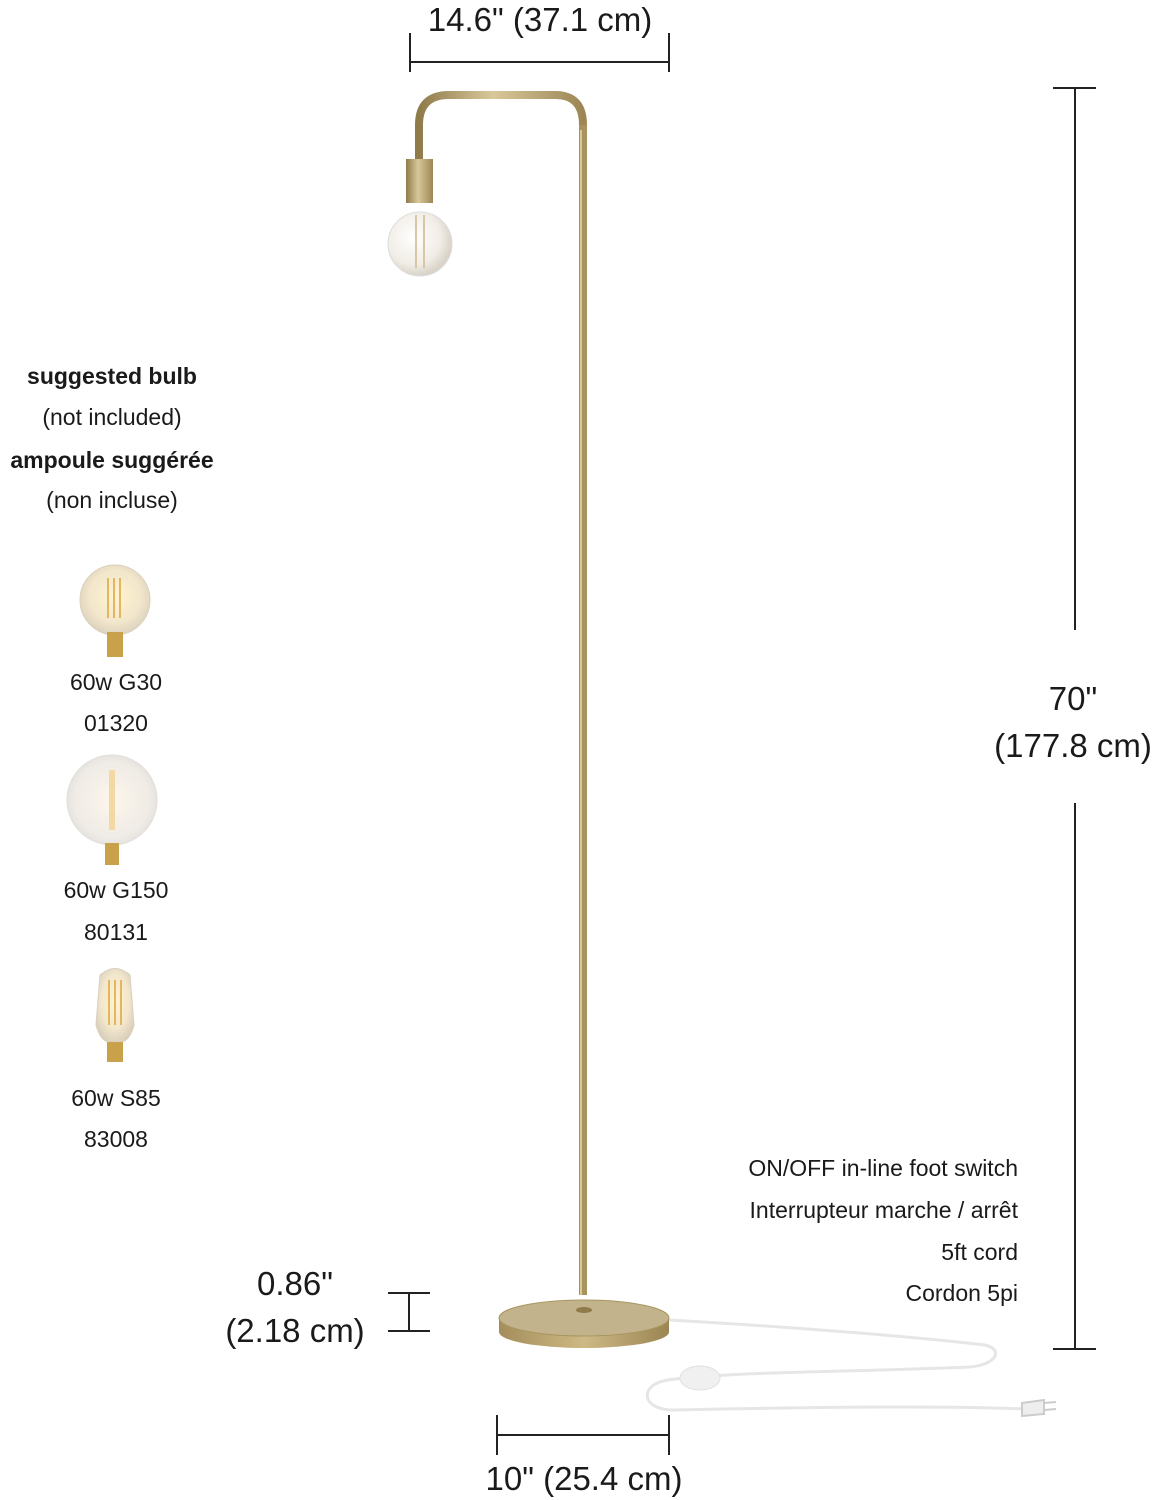 The image size is (1156, 1500). Describe the element at coordinates (295, 1283) in the screenshot. I see `base-height-inches-label: 0.86"` at that location.